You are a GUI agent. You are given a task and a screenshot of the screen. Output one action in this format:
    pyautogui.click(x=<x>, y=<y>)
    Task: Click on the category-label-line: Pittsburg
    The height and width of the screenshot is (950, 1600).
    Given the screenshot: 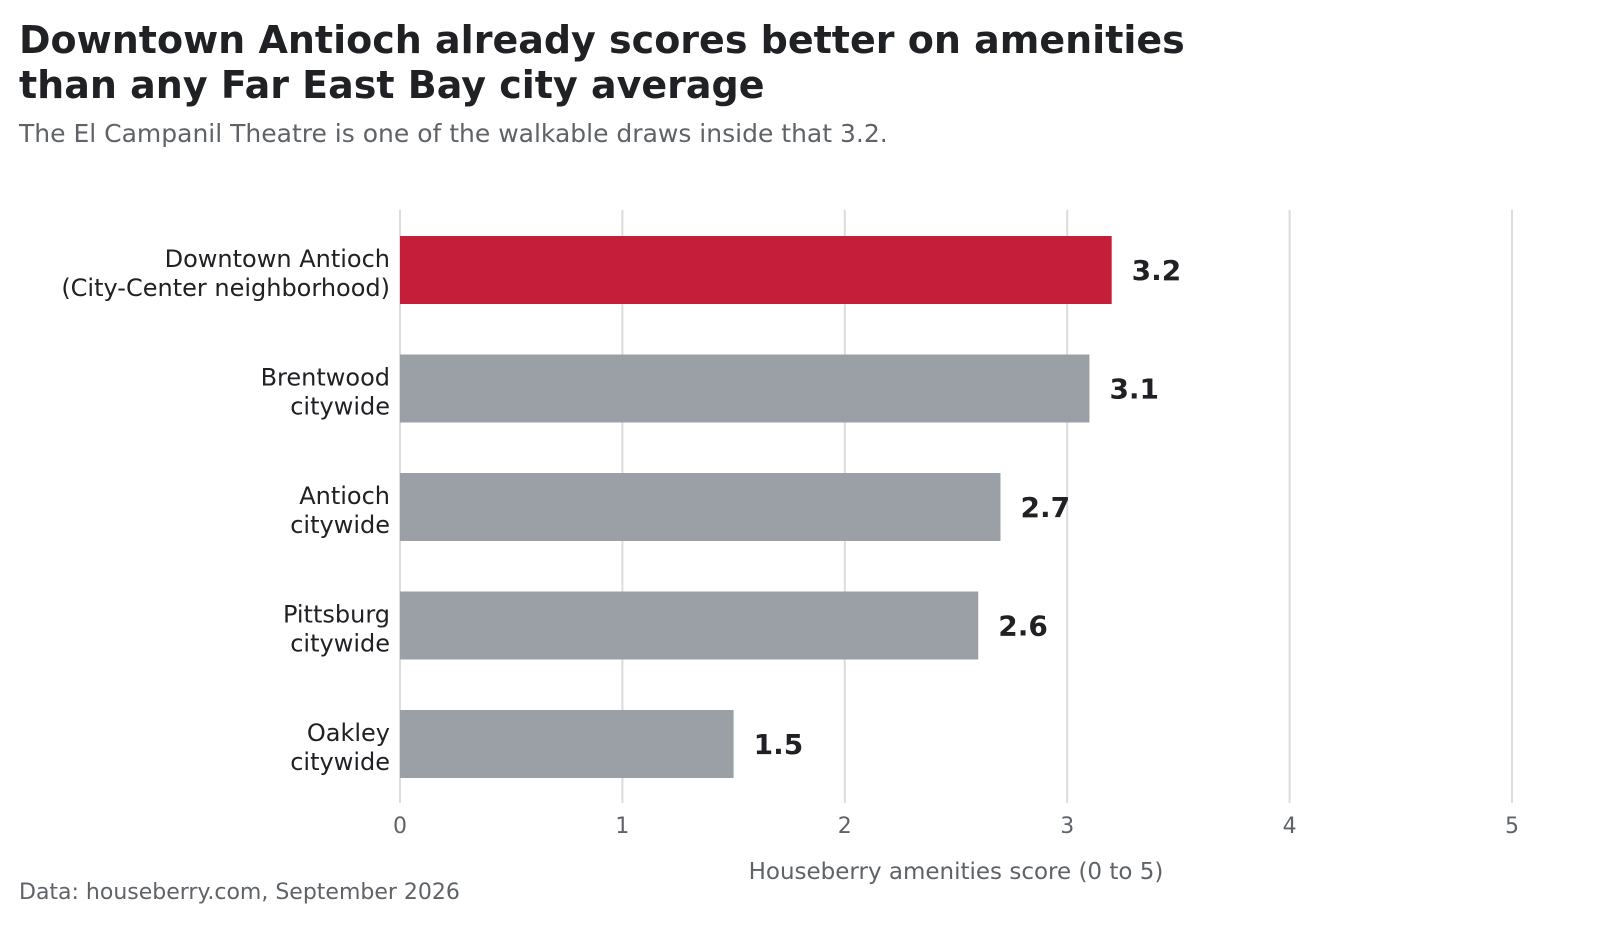 What is the action you would take?
    pyautogui.click(x=336, y=615)
    